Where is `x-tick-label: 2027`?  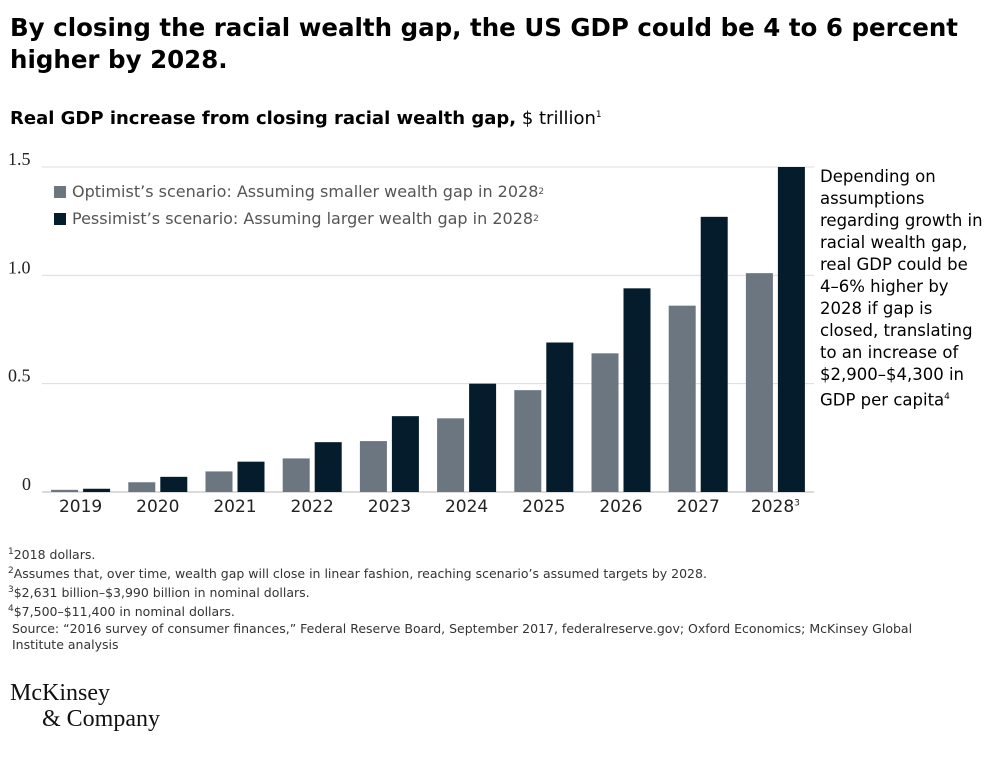
x-tick-label: 2027 is located at coordinates (698, 507).